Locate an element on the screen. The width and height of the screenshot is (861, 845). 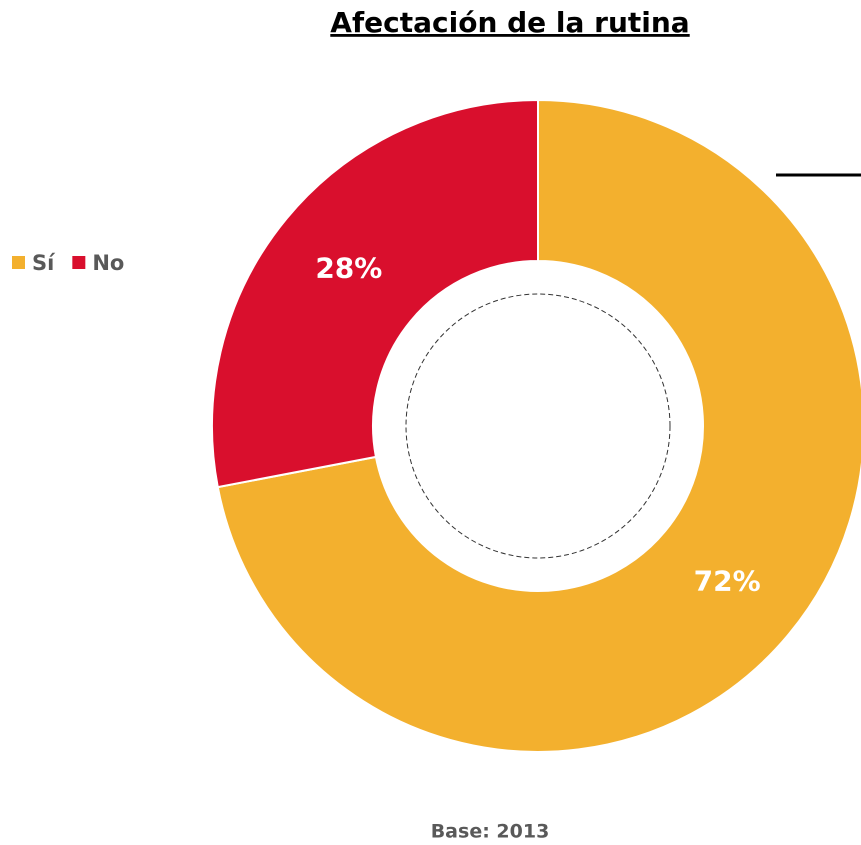
footnote: Base: 2013 is located at coordinates (490, 832).